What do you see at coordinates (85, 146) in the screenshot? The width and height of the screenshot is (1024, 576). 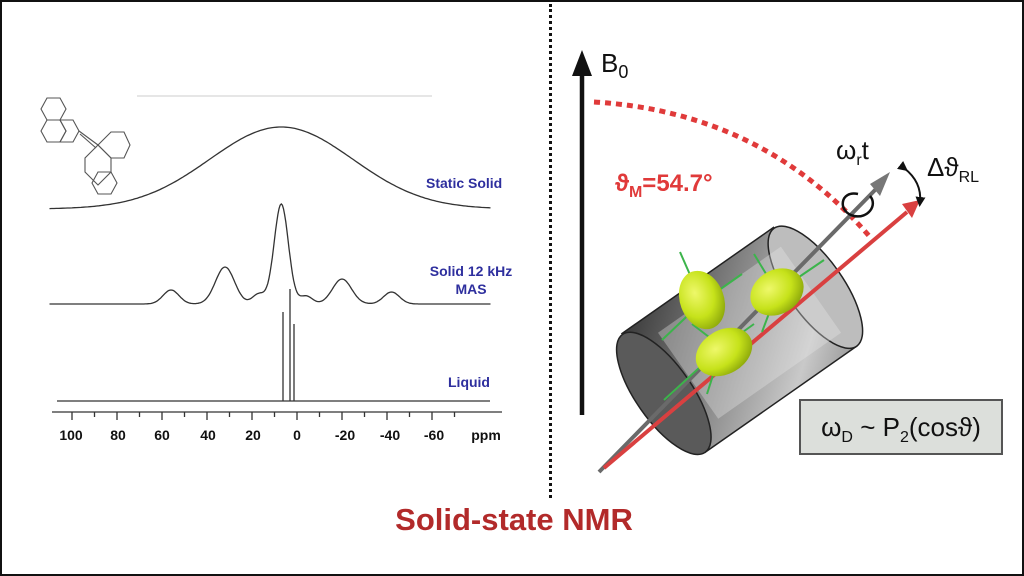 I see `molecule-structure-icon` at bounding box center [85, 146].